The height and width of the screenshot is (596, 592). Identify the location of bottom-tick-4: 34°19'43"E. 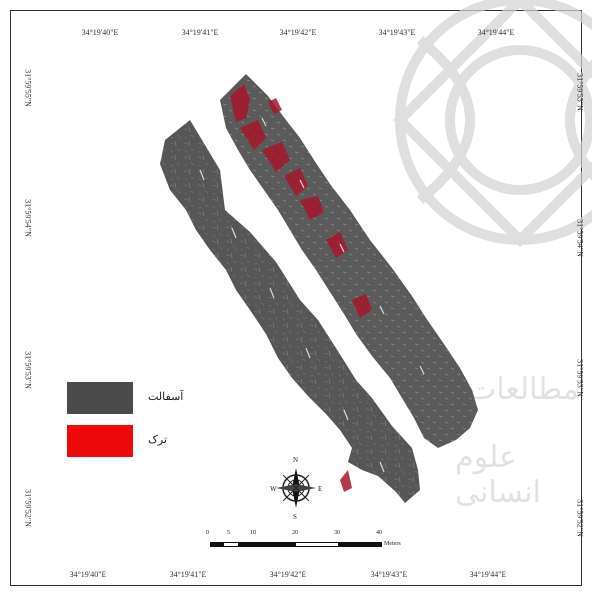
(389, 574).